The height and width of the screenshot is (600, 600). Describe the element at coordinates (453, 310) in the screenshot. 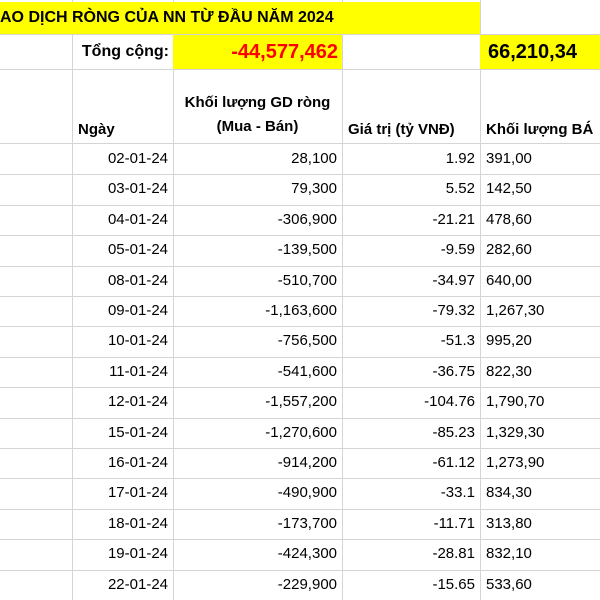

I see `cell-value: -79.32` at that location.